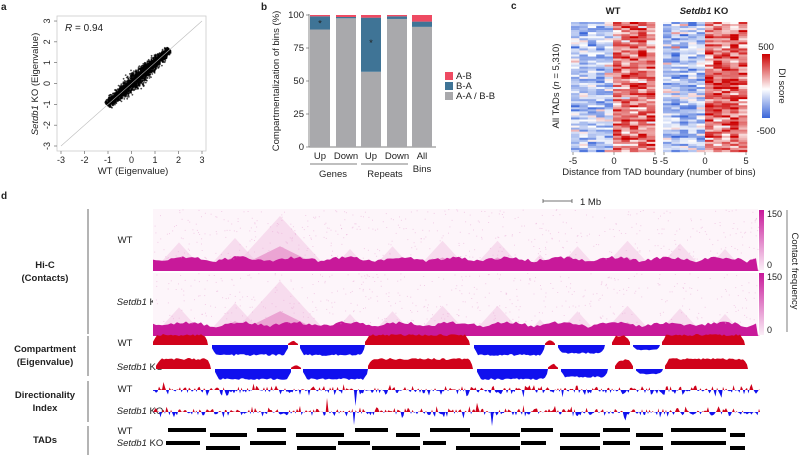 The width and height of the screenshot is (800, 455). What do you see at coordinates (455, 263) in the screenshot?
I see `hic-diagonal-band` at bounding box center [455, 263].